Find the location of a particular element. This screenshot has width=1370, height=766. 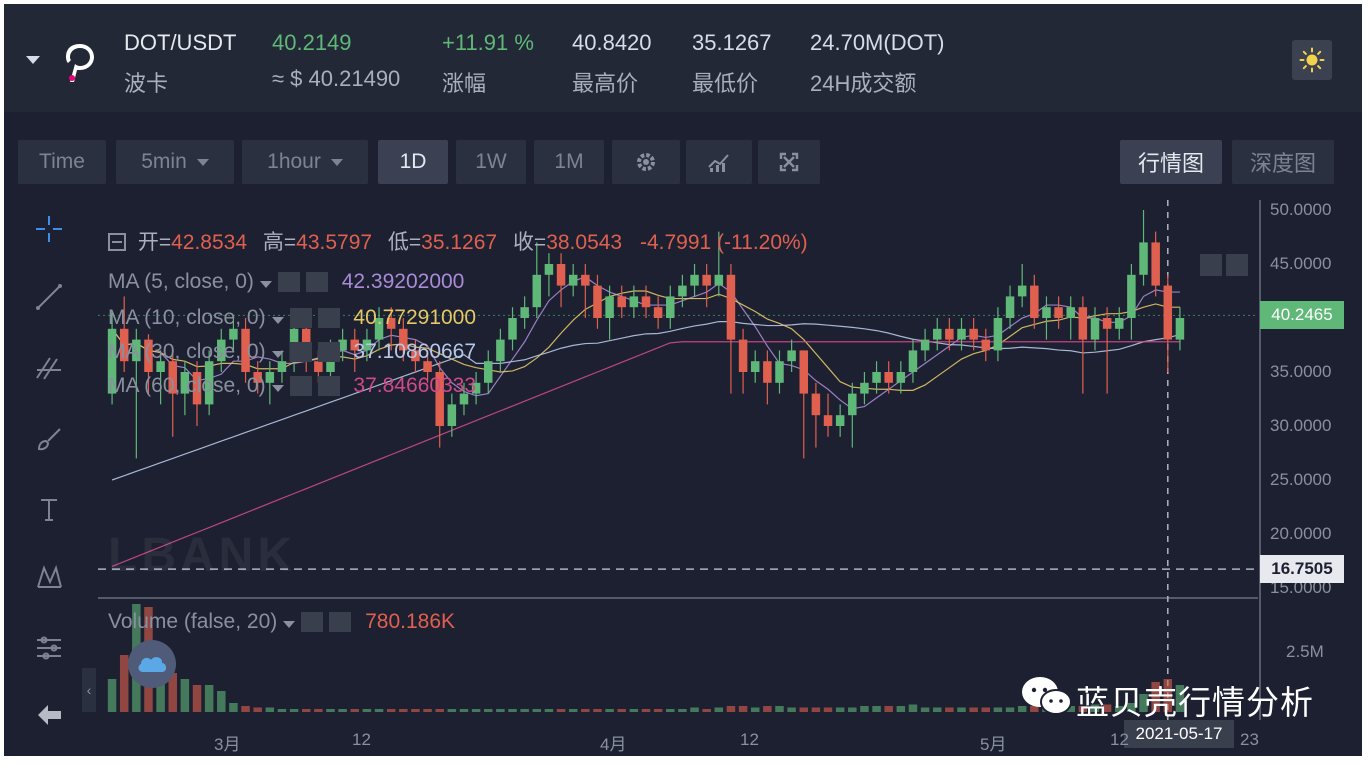

crosshair-tool is located at coordinates (49, 229).